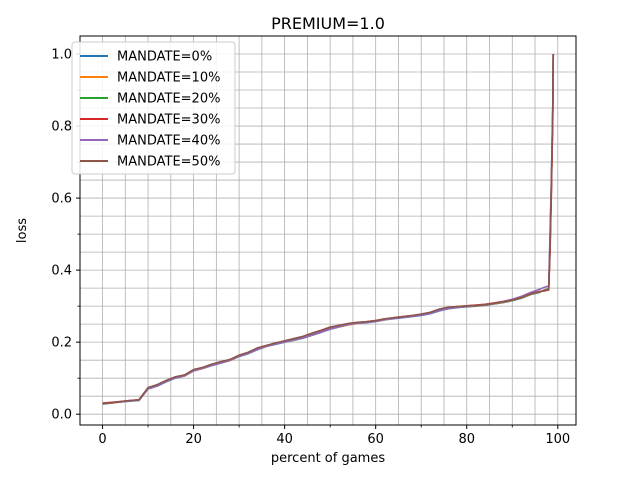 This screenshot has width=640, height=480. What do you see at coordinates (61, 415) in the screenshot?
I see `y-tick-label: 0.0` at bounding box center [61, 415].